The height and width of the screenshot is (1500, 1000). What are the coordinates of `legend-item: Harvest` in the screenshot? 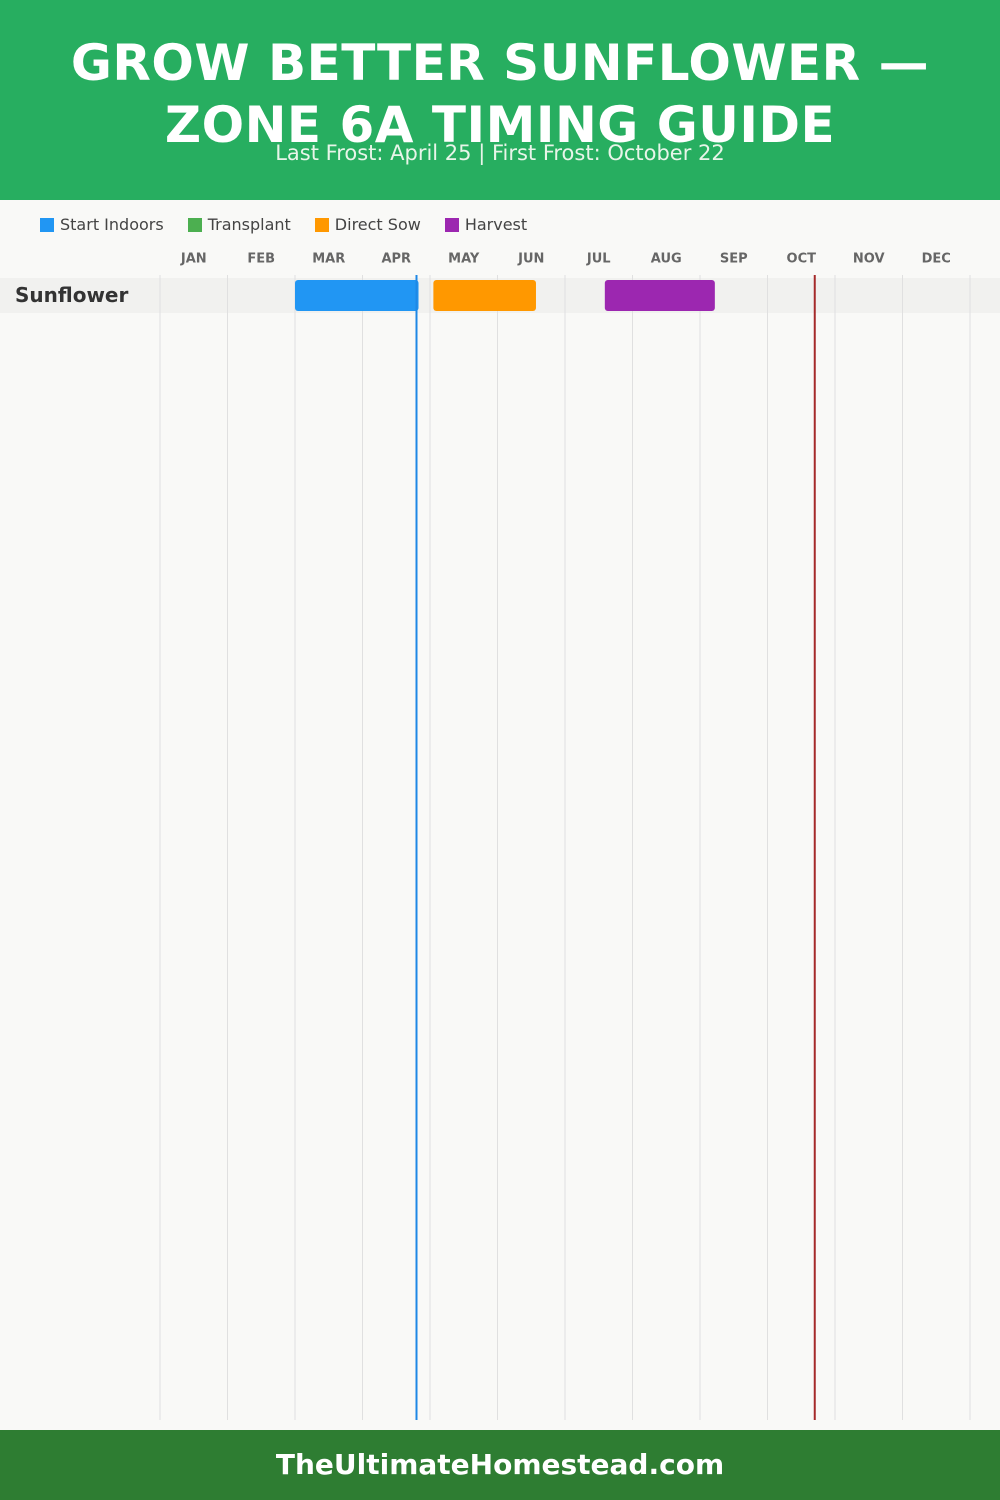 It's located at (486, 224).